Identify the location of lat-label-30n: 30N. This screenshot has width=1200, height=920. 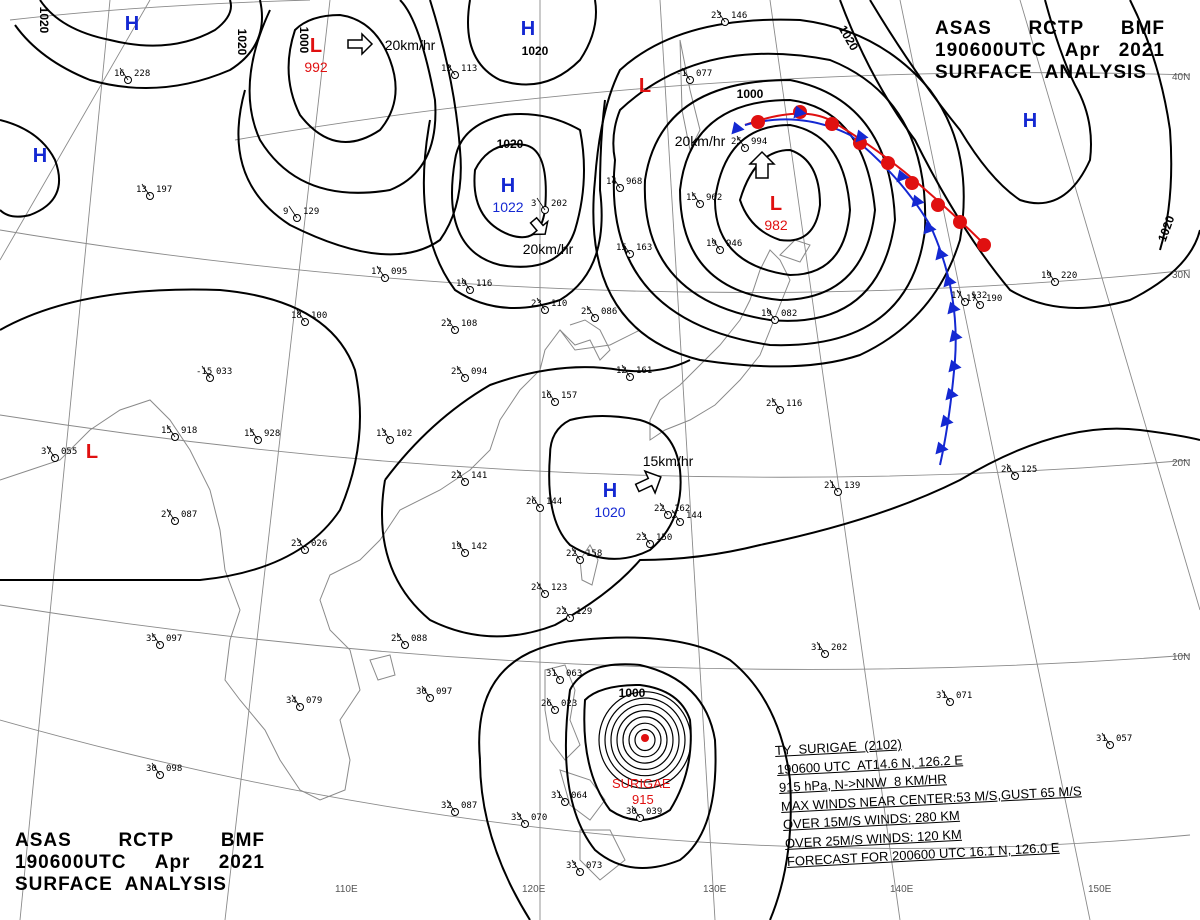
(1181, 275).